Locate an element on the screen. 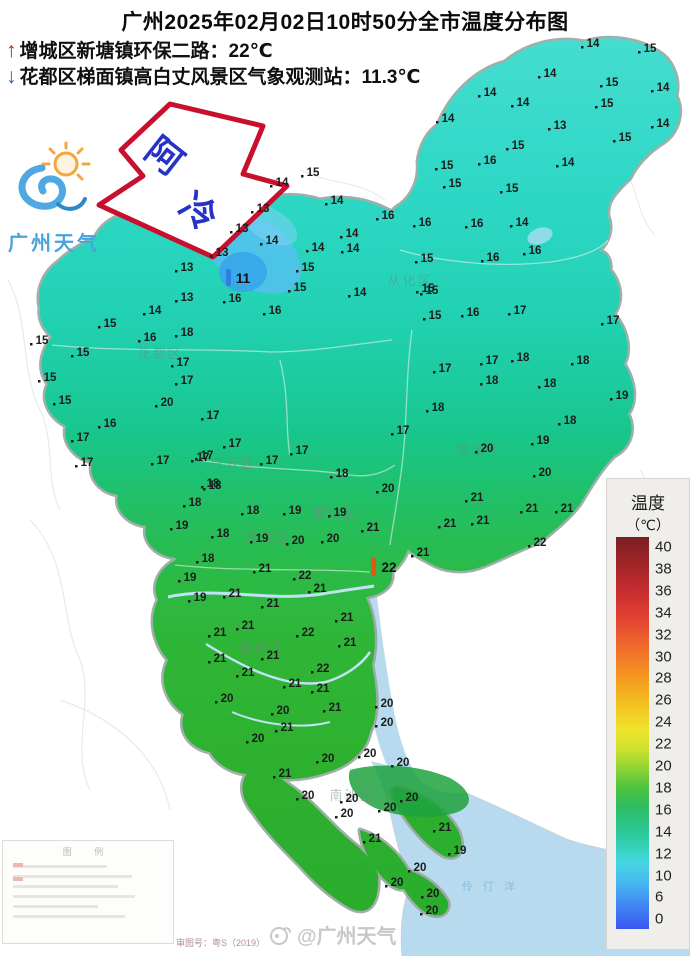  low-temp-value: 11 is located at coordinates (243, 278).